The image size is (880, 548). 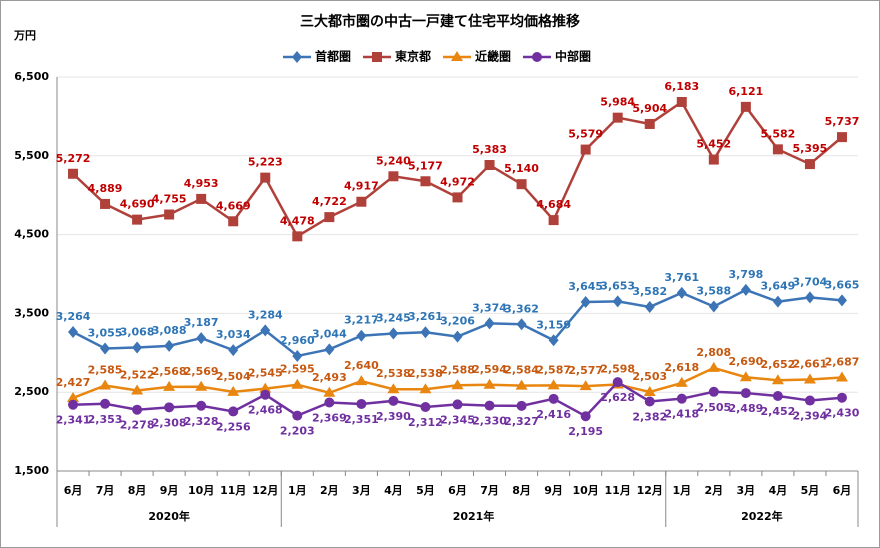 What do you see at coordinates (333, 56) in the screenshot?
I see `legend-label: 首都圏` at bounding box center [333, 56].